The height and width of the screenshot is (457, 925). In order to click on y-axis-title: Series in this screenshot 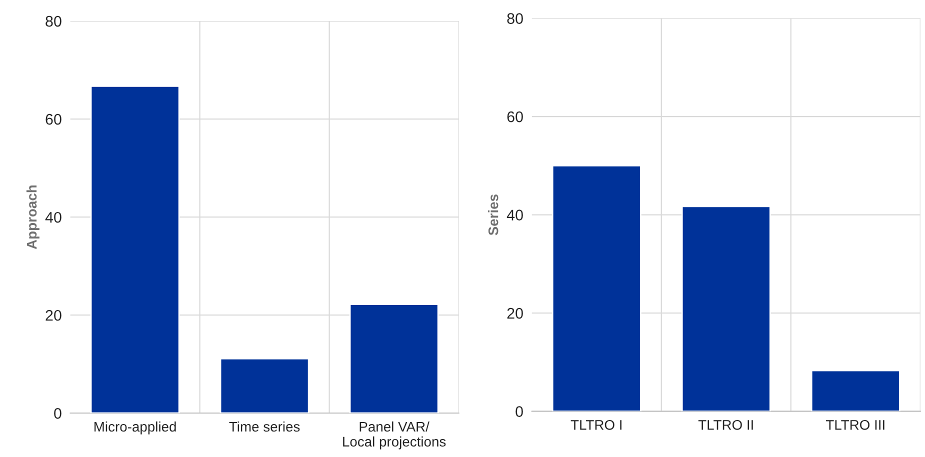, I will do `click(493, 215)`.